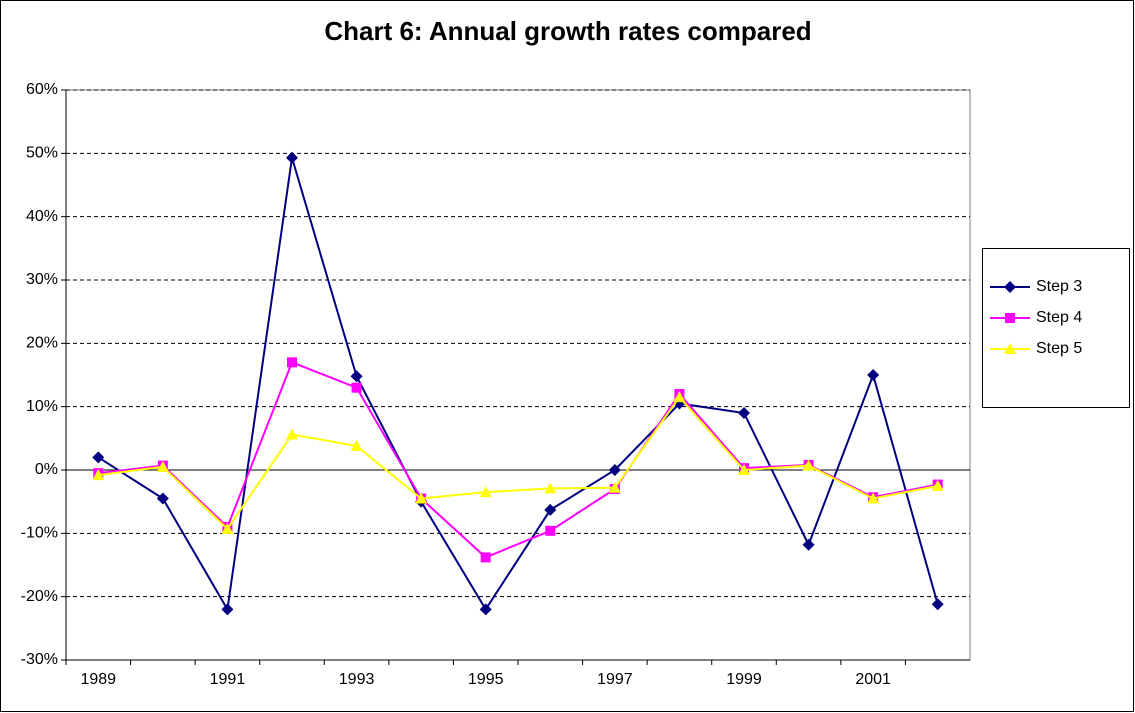  What do you see at coordinates (39, 596) in the screenshot?
I see `y-tick-label: -20%` at bounding box center [39, 596].